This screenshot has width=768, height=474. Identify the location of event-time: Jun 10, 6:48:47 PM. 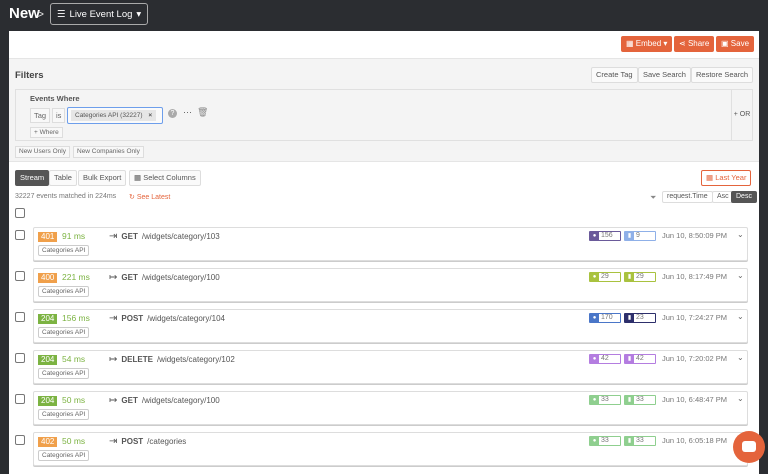
(695, 399).